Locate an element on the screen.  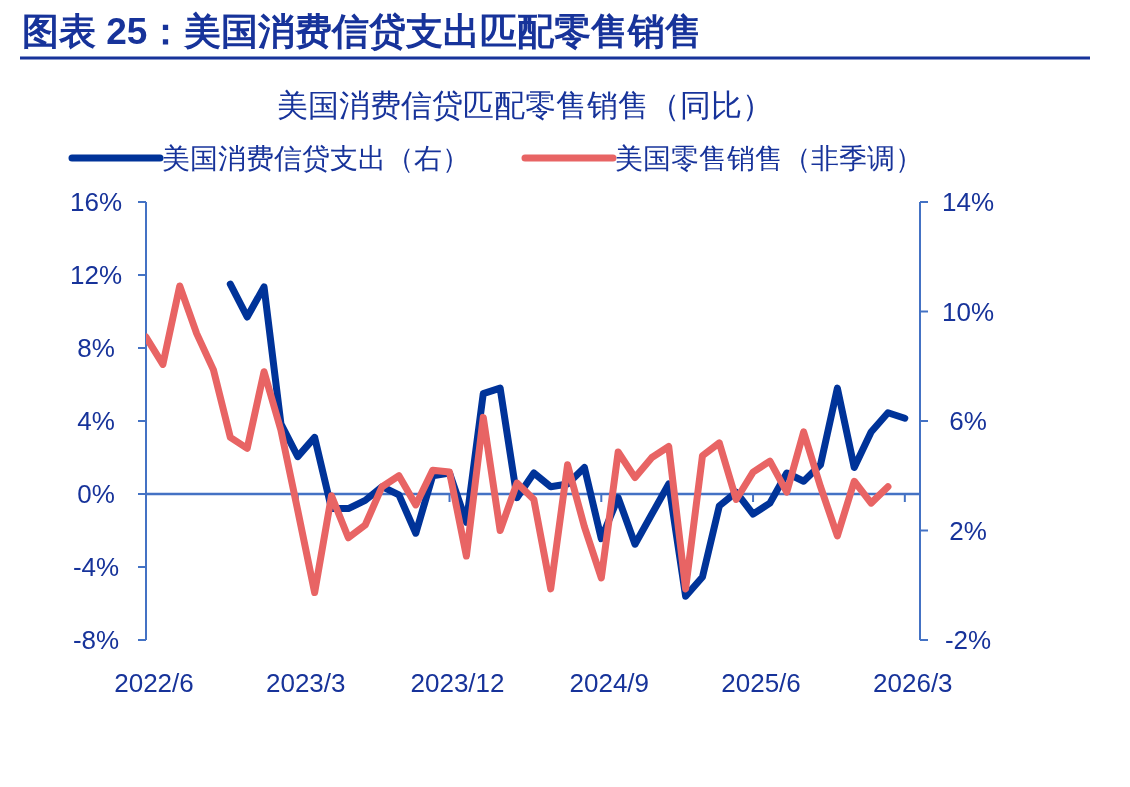
x-tick-label: 2025/6 is located at coordinates (761, 683).